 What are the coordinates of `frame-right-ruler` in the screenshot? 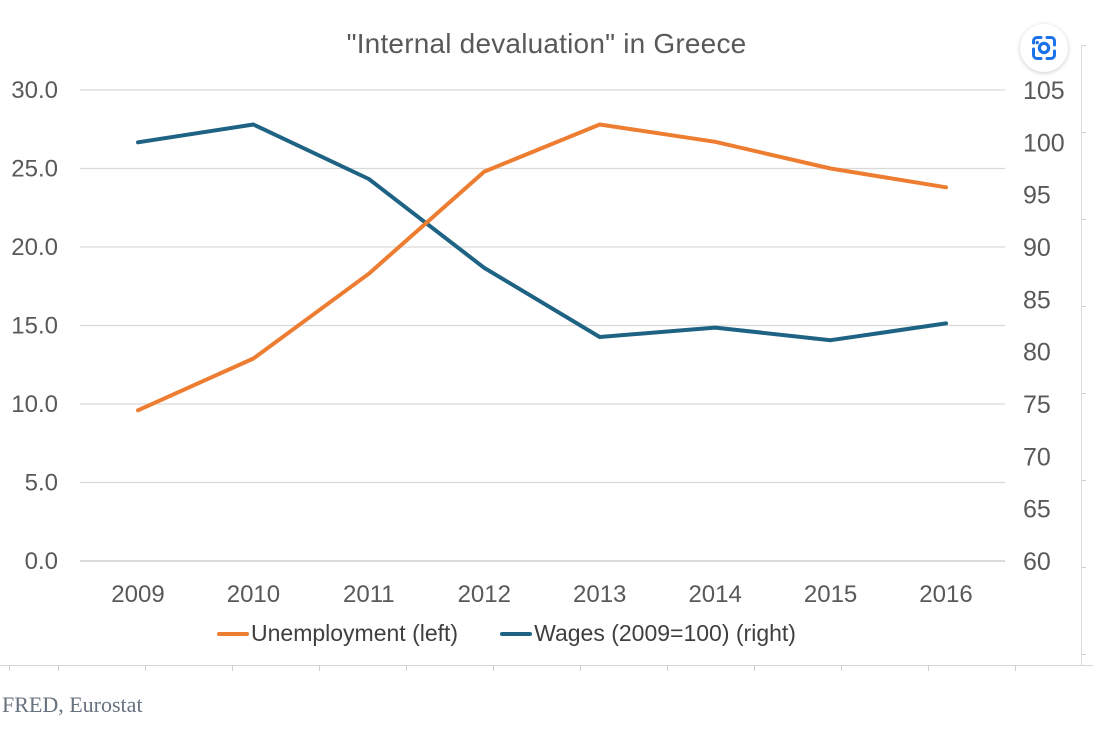 It's located at (1083, 355).